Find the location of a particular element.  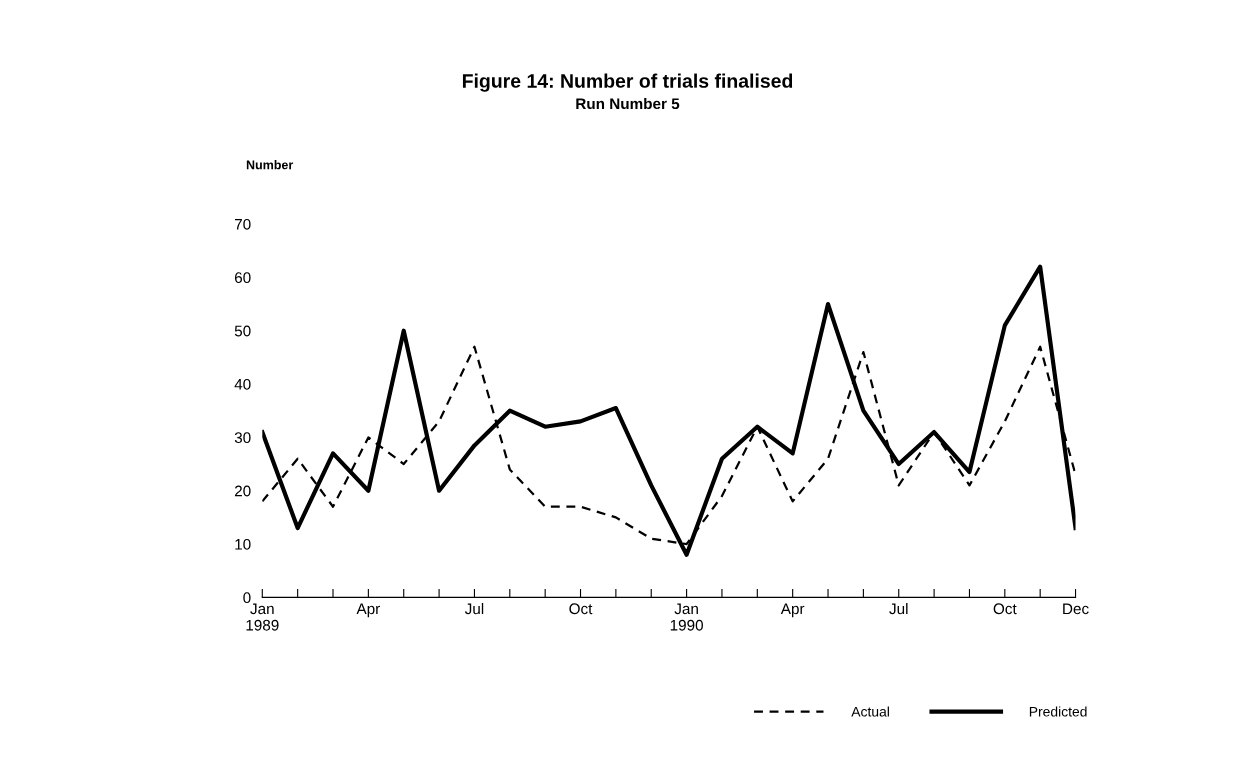

x-tick-label: Jan 1989 is located at coordinates (262, 617).